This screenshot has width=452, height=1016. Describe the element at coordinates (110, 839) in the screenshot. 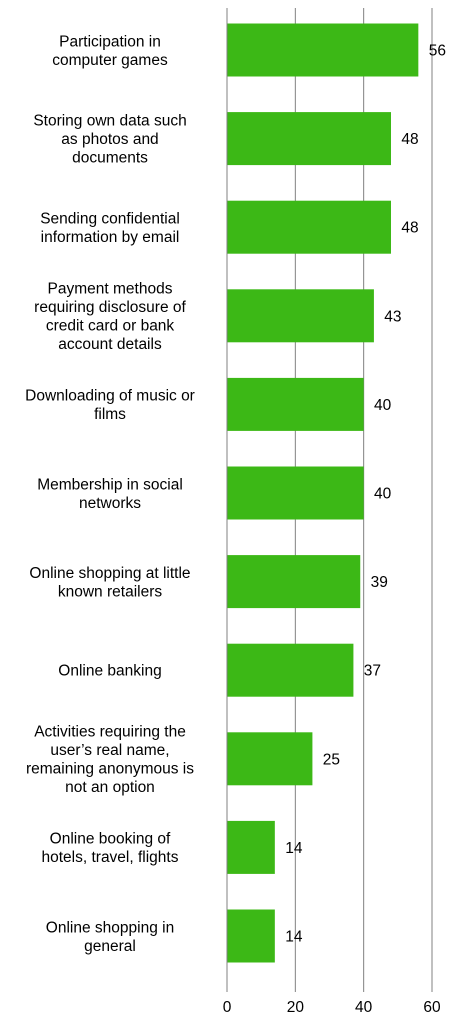

I see `category-label-line: Online booking of` at that location.